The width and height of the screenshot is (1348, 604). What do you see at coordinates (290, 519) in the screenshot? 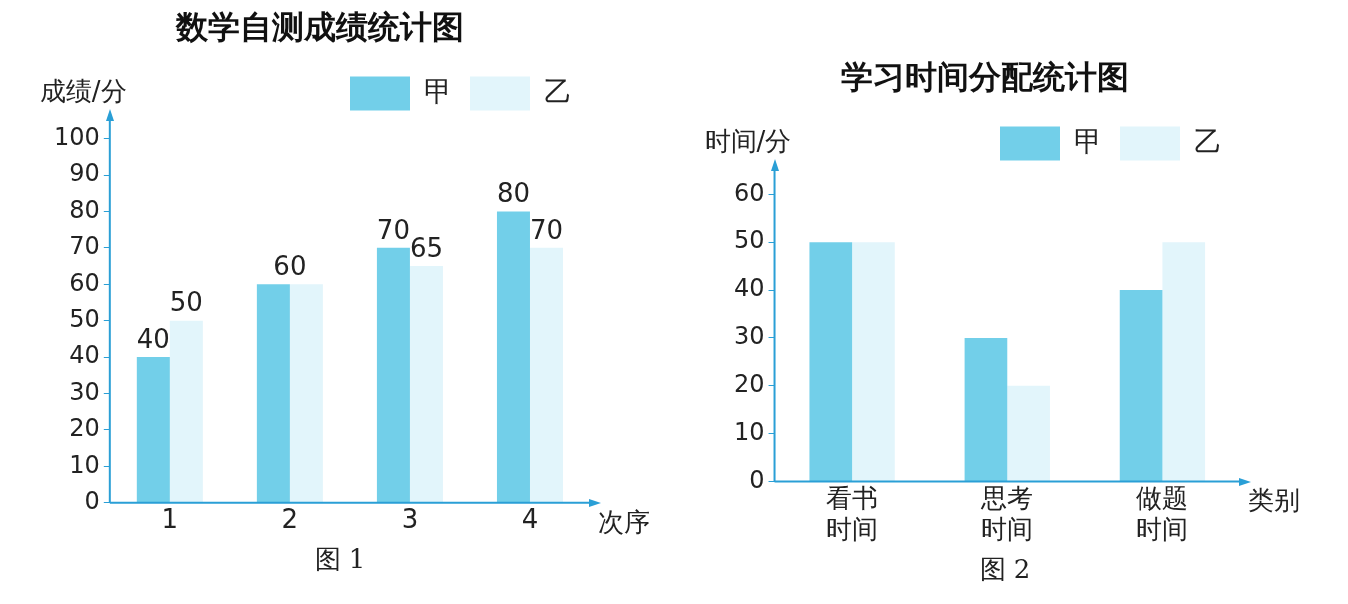
I see `x-tick-label: 2` at bounding box center [290, 519].